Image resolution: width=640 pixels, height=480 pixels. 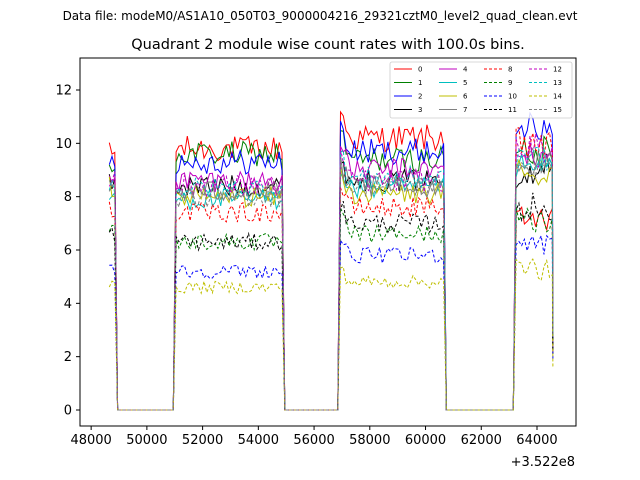 I want to click on legend-label-0: 0, so click(x=420, y=70).